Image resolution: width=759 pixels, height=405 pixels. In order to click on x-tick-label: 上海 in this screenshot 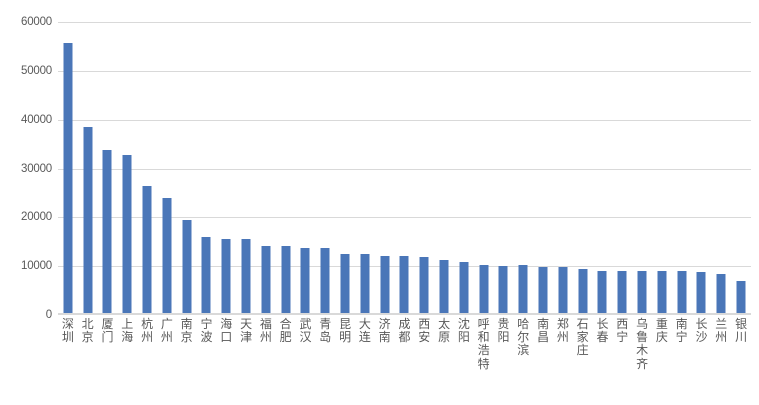, I will do `click(127, 331)`.